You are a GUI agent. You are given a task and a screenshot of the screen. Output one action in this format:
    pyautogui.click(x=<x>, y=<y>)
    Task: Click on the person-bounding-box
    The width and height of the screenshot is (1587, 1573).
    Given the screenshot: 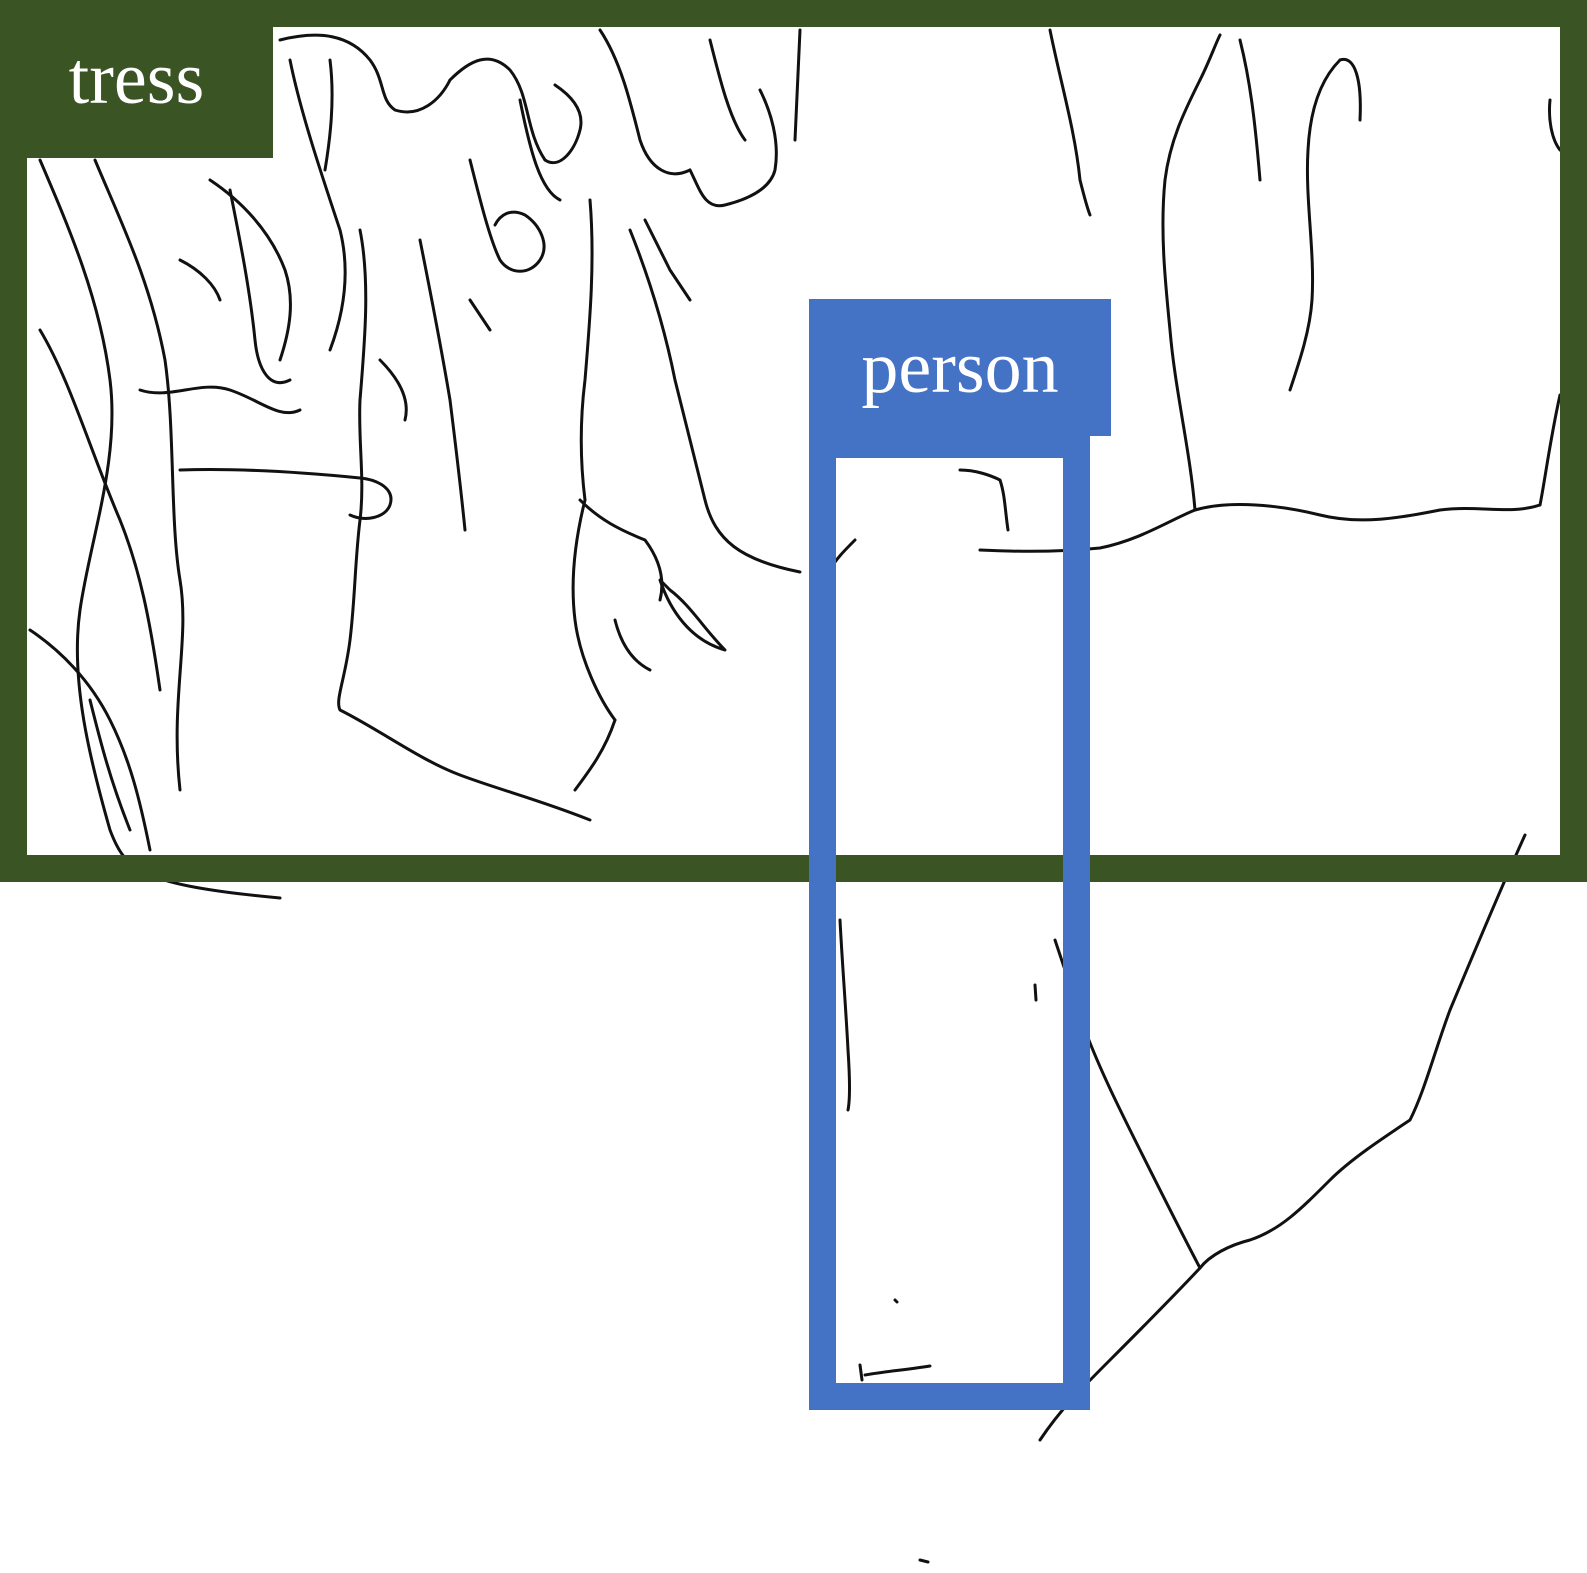 What is the action you would take?
    pyautogui.click(x=949, y=920)
    